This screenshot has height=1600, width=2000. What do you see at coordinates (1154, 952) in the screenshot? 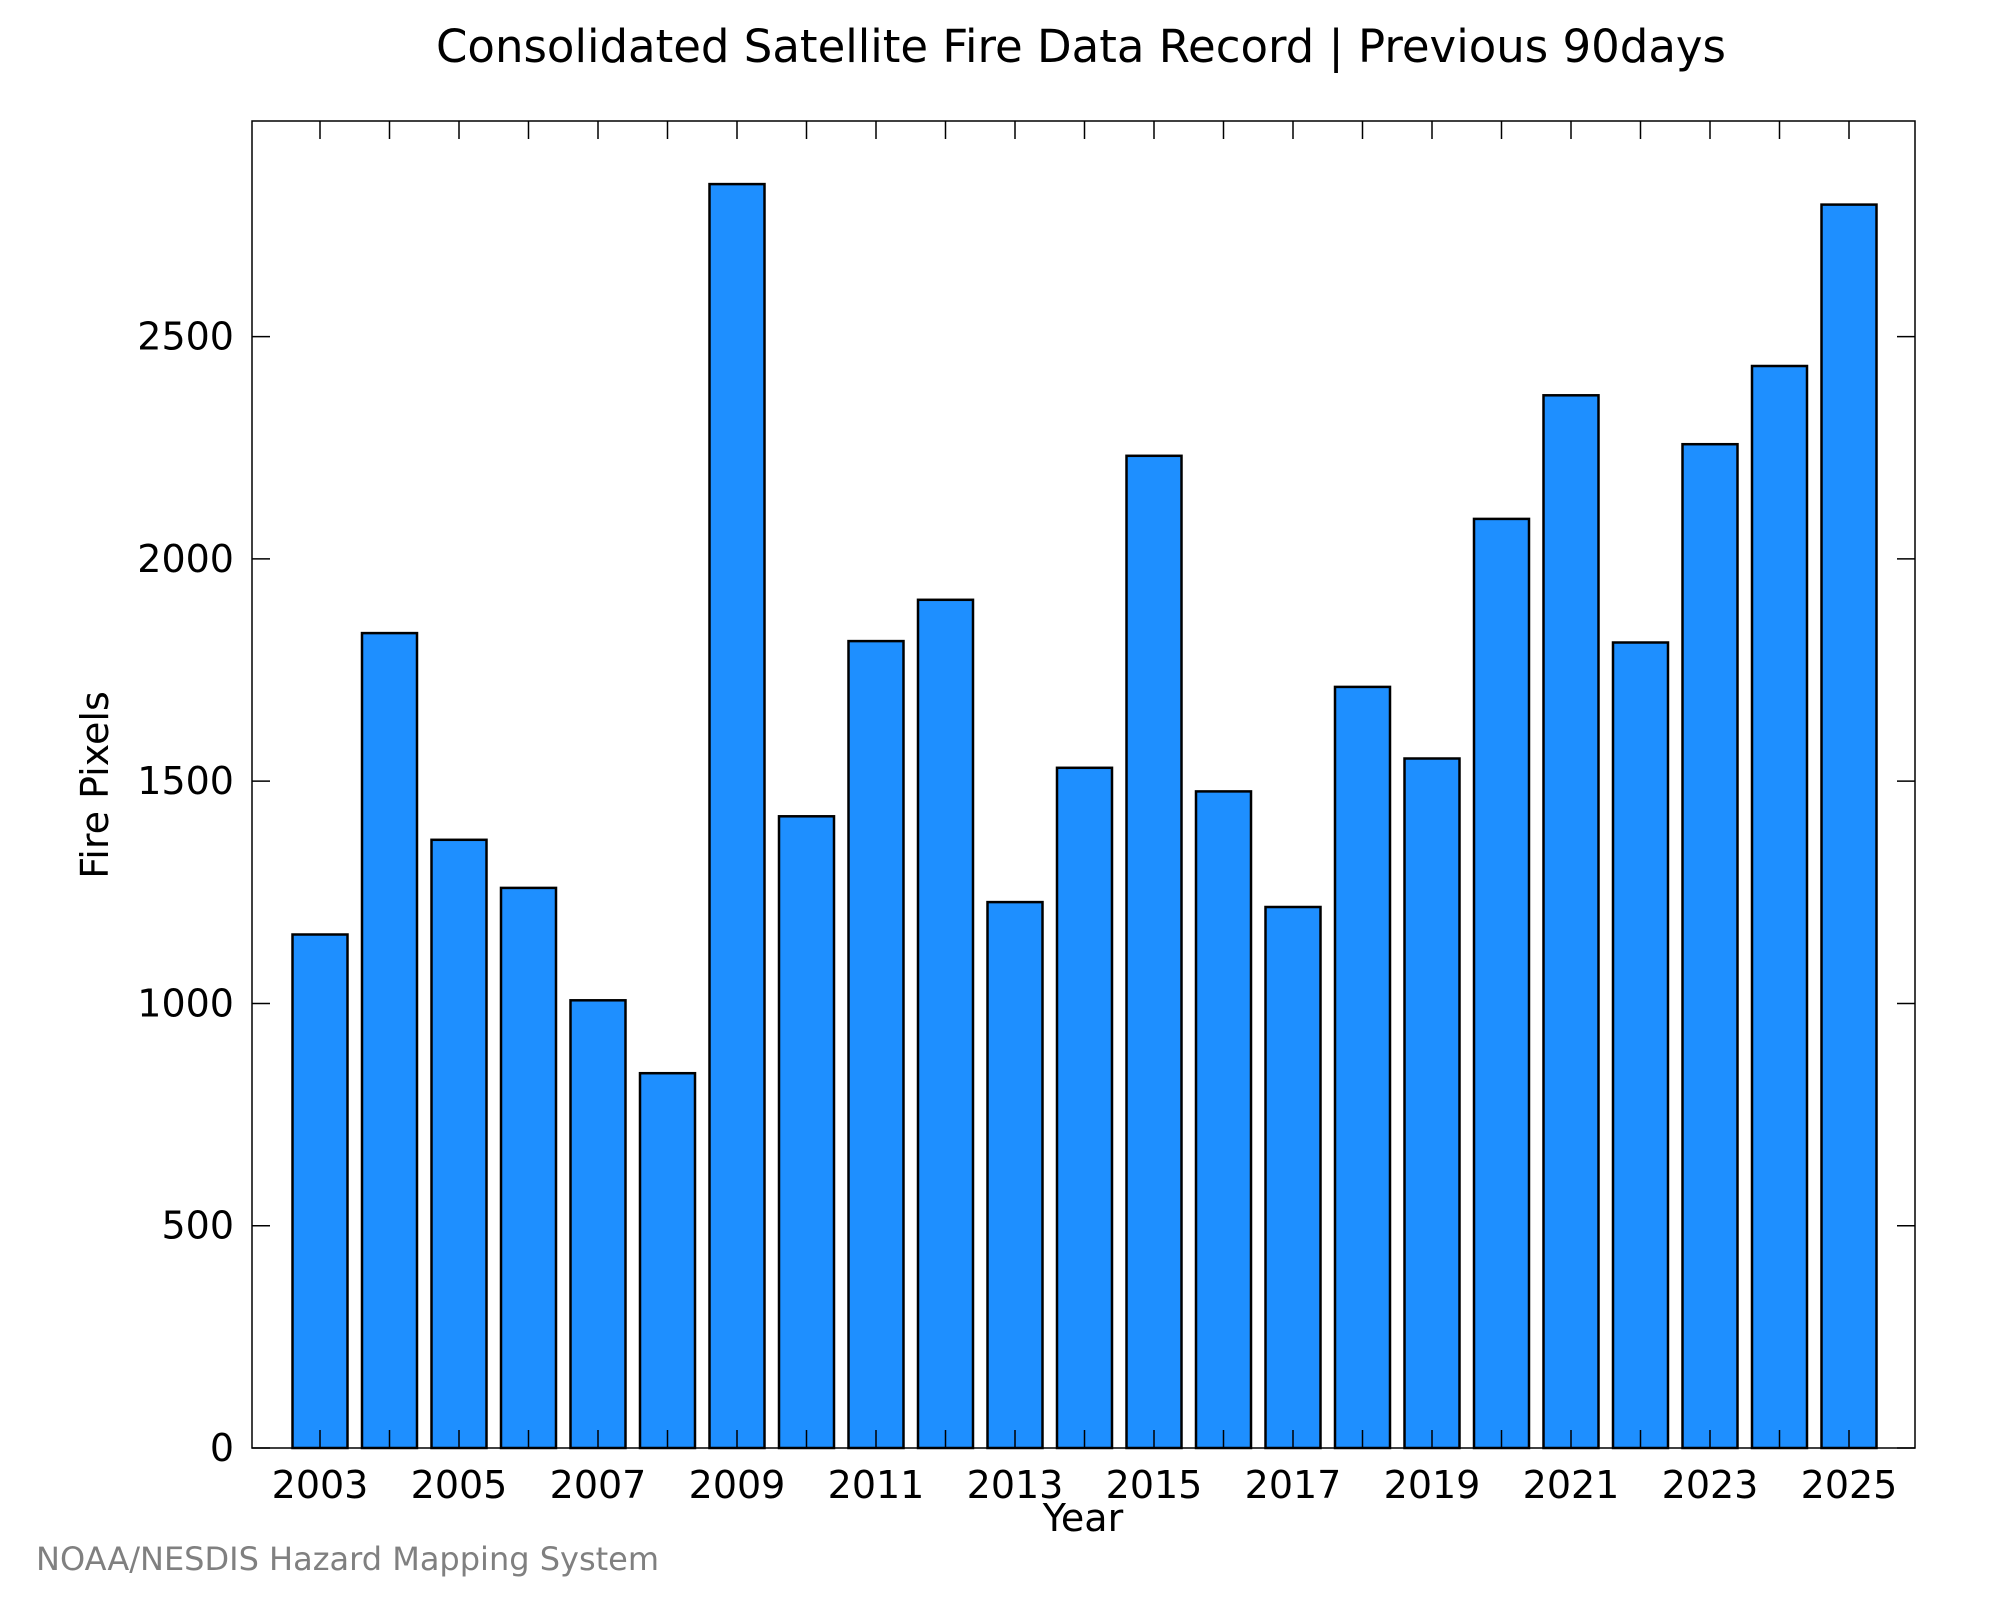
I see `bar-2015` at bounding box center [1154, 952].